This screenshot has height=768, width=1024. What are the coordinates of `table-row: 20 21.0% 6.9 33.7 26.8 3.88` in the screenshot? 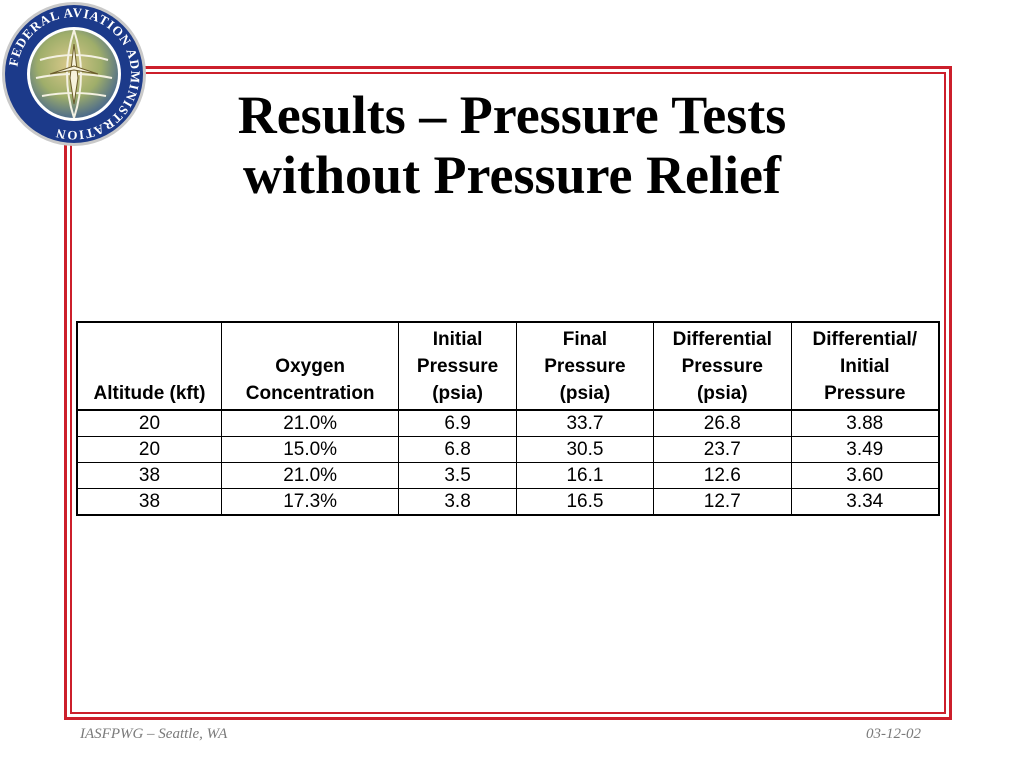 It's located at (508, 424).